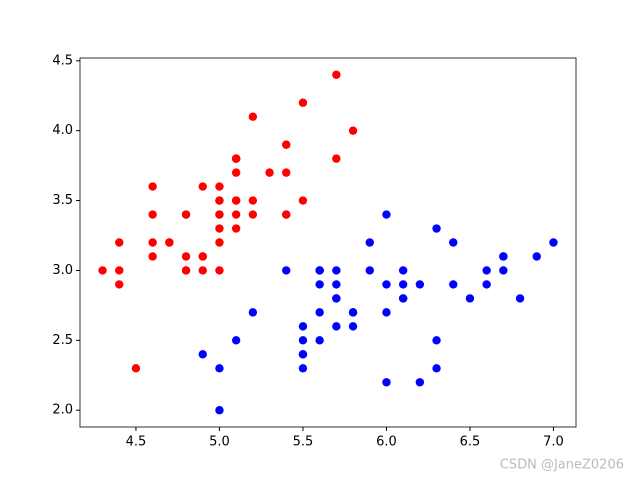 Image resolution: width=640 pixels, height=480 pixels. I want to click on watermark: CSDN @JaneZ0206, so click(562, 465).